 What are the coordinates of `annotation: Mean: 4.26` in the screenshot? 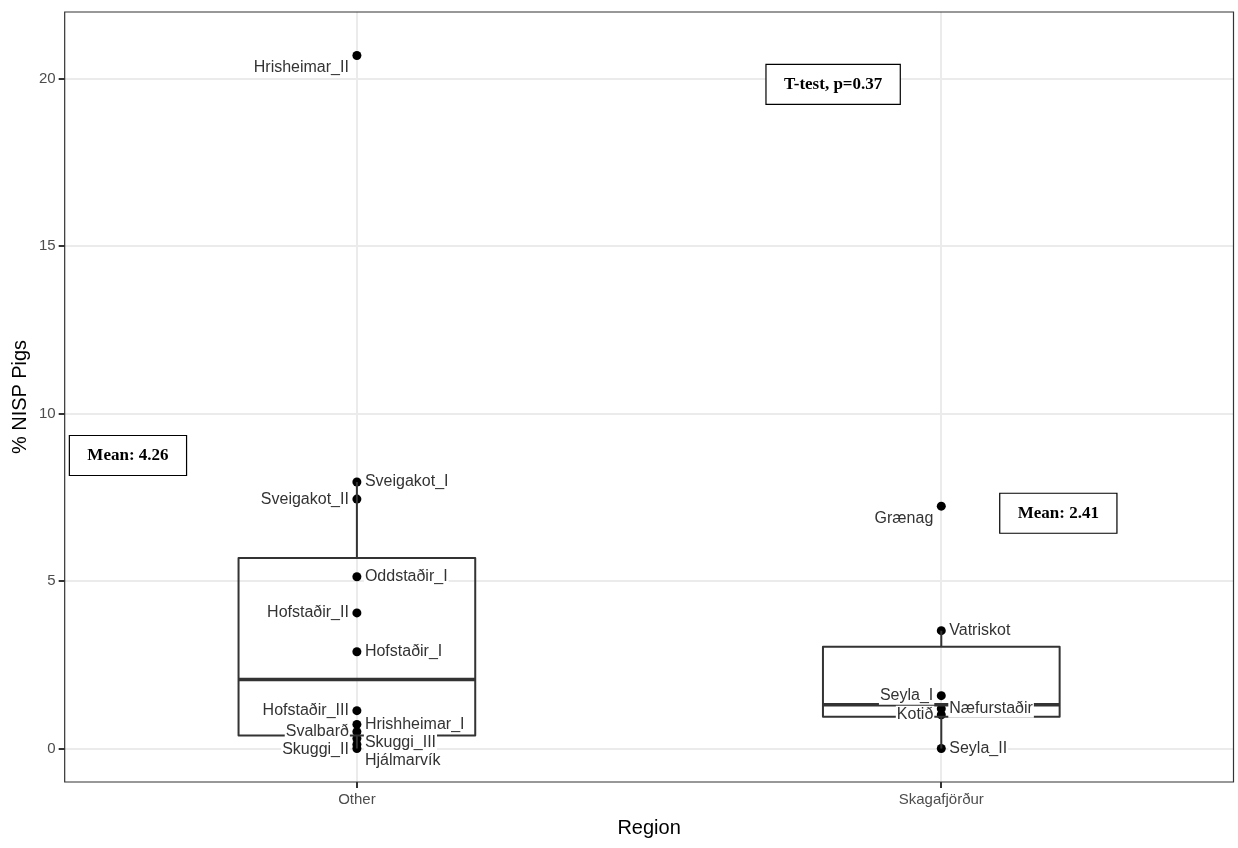 It's located at (128, 454).